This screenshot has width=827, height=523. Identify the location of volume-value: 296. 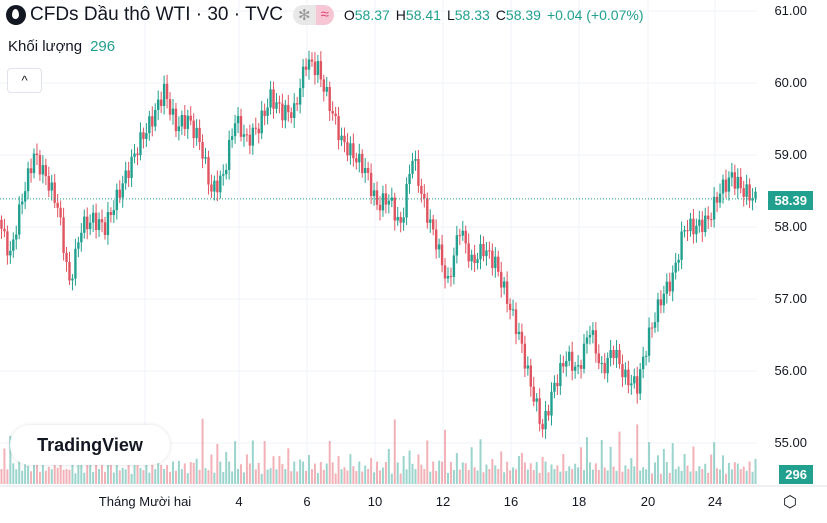
(103, 46).